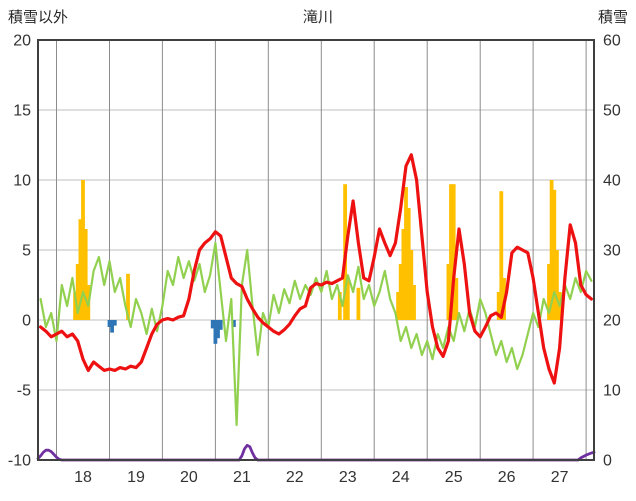 The height and width of the screenshot is (501, 636). Describe the element at coordinates (83, 477) in the screenshot. I see `svg-text: 18` at that location.